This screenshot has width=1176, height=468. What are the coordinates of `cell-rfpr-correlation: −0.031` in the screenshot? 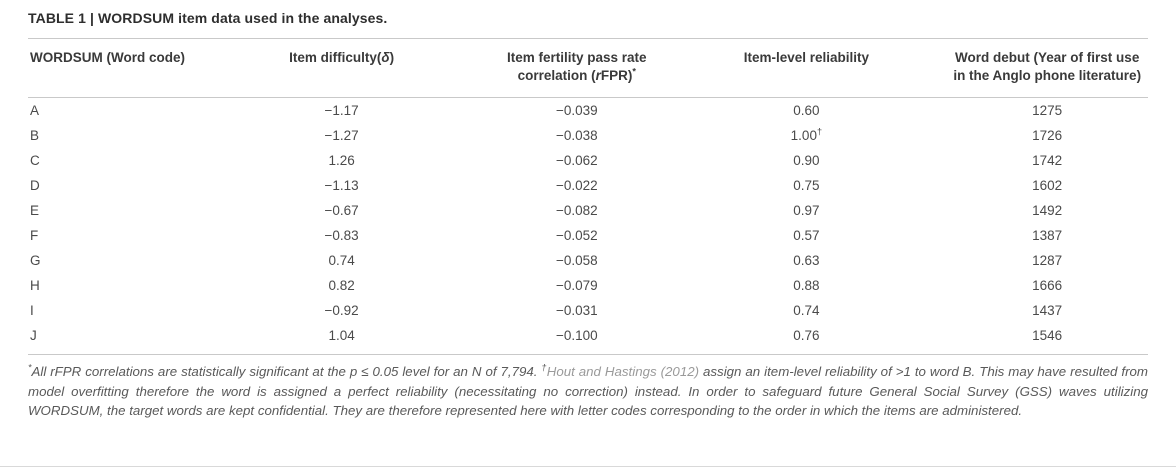 It's located at (576, 310).